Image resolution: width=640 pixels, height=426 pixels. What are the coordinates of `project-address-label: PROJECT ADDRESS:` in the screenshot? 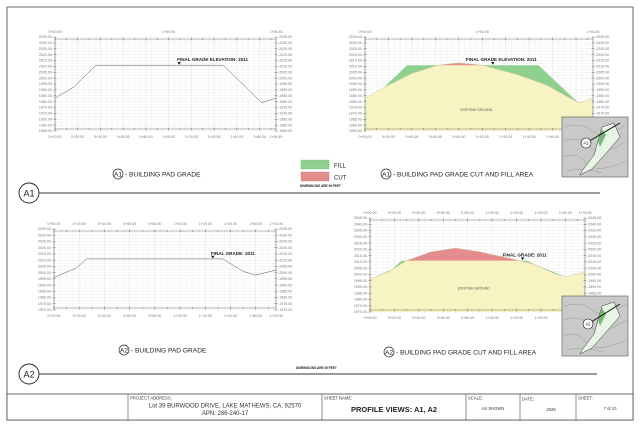 It's located at (151, 398).